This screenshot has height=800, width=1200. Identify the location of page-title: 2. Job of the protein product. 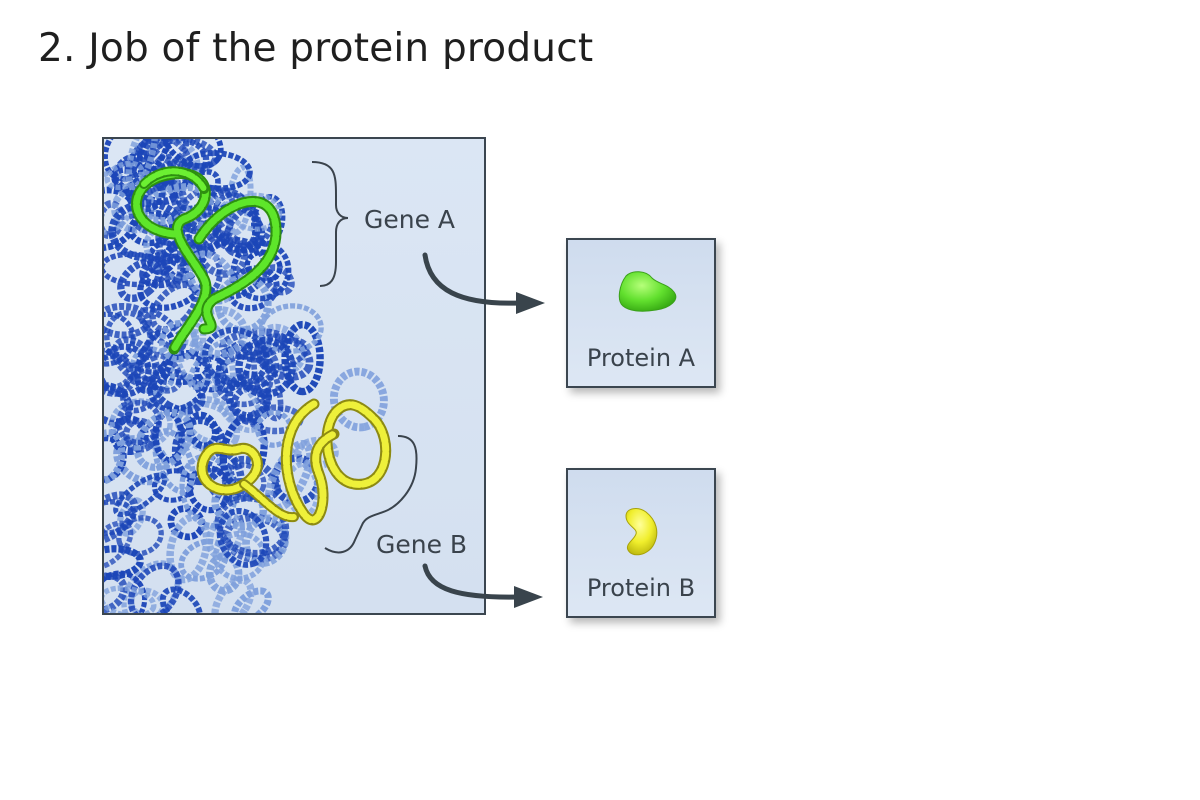
(316, 48).